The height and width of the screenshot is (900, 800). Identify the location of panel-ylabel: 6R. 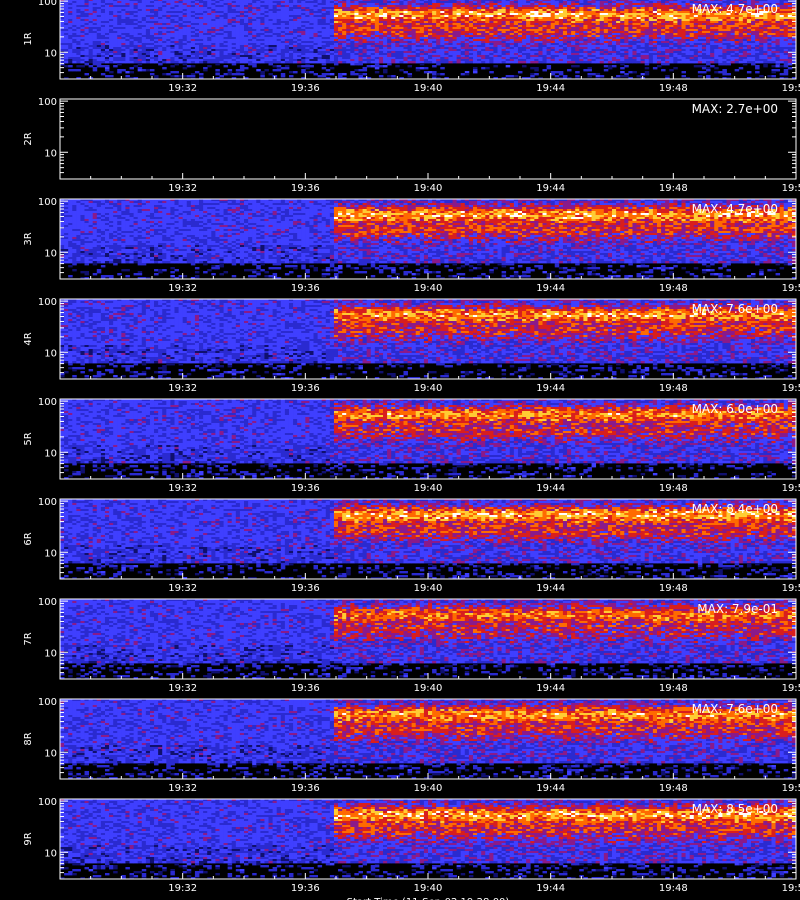
(28, 538).